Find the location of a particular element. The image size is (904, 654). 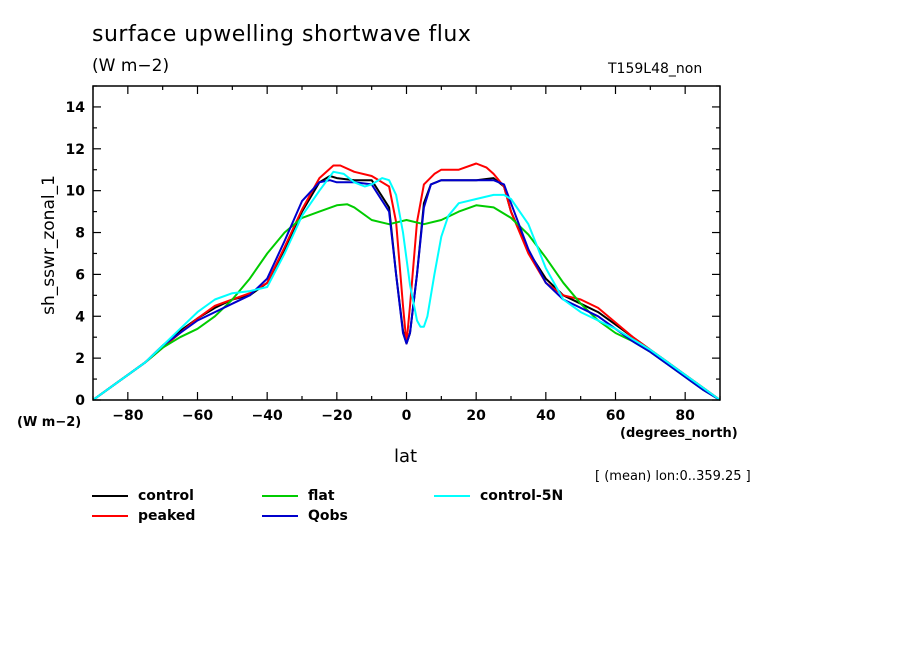

x-tick-label: 0 is located at coordinates (407, 416).